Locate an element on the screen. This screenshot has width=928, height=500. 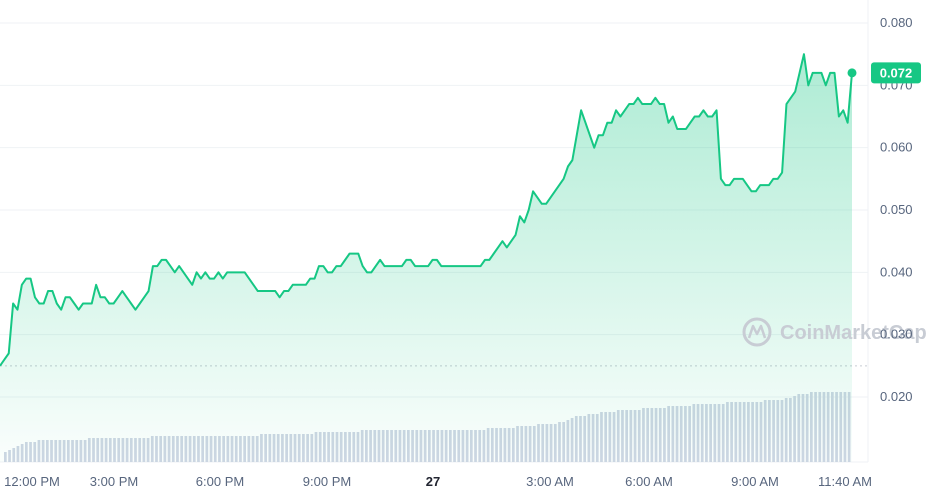
x-tick-label: 9:00 AM is located at coordinates (755, 481).